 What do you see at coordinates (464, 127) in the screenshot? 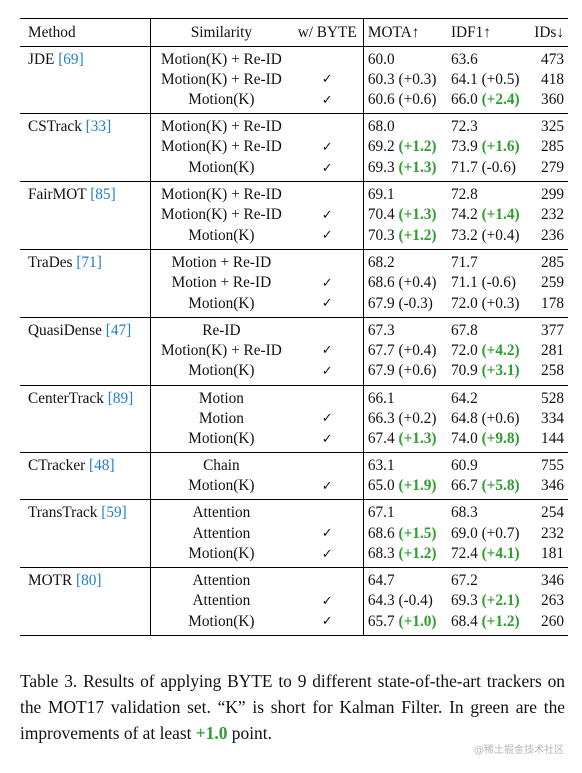
I see `idf1-value: 72.3` at bounding box center [464, 127].